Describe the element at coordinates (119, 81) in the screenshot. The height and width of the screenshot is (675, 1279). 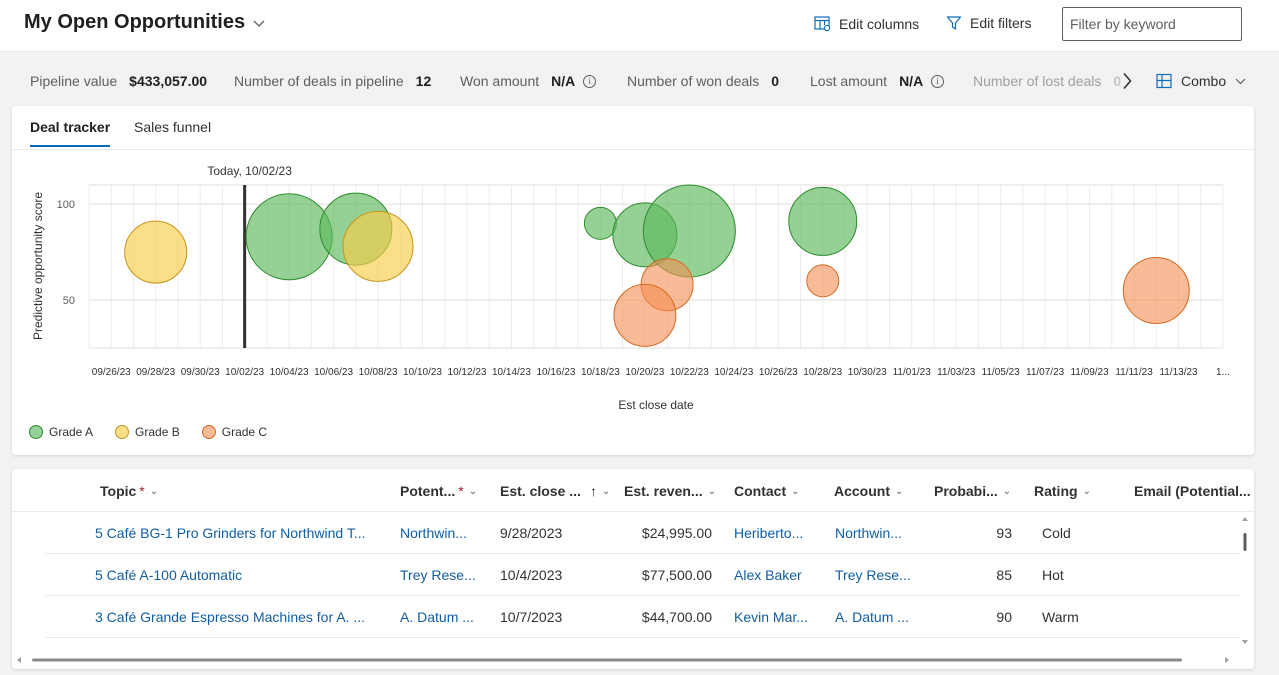
I see `metric-pipeline-value: Pipeline value $433,057.00` at that location.